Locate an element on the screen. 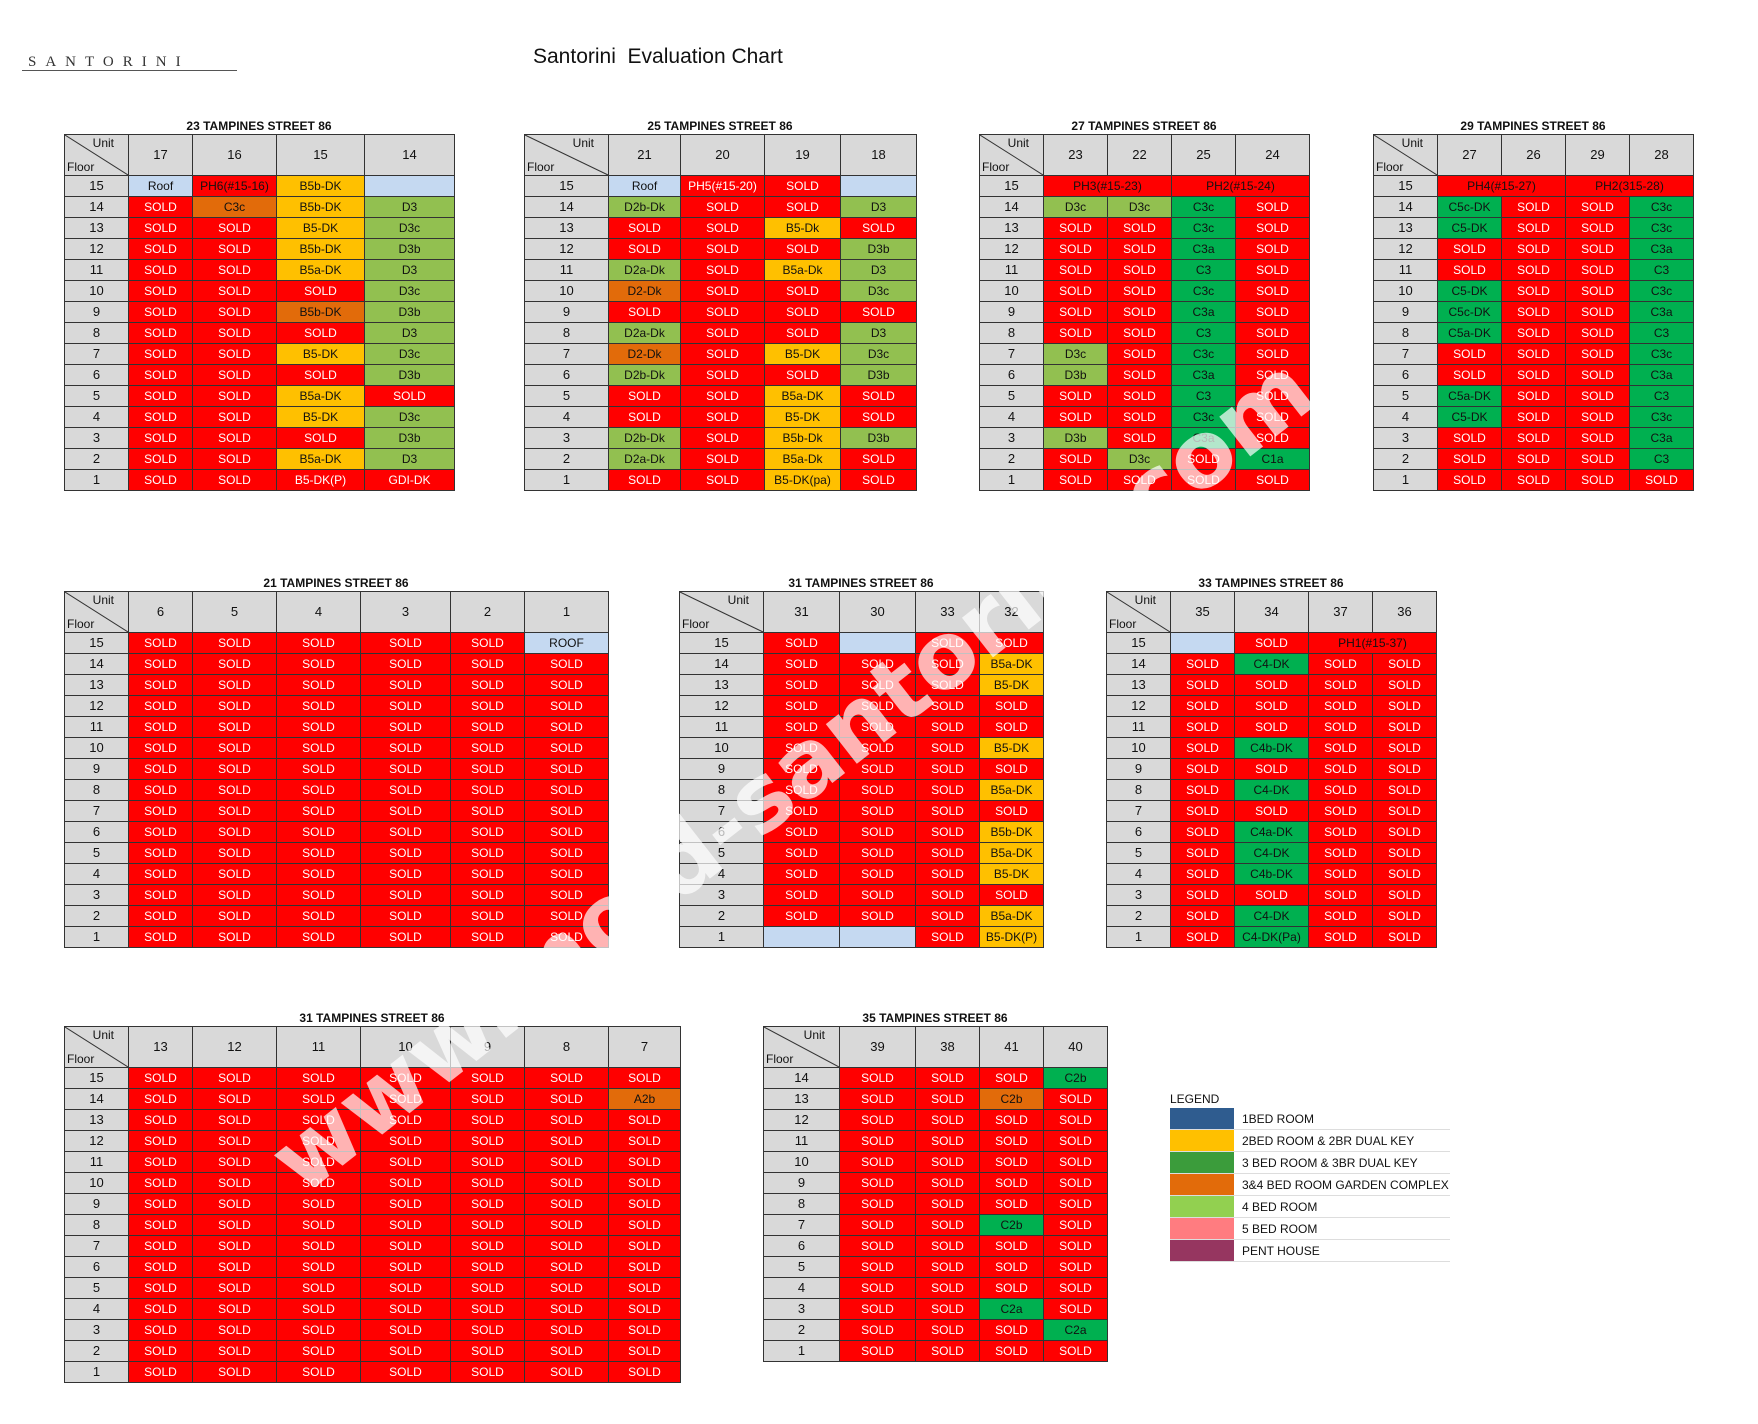  floor-row: 8 SOLD SOLD SOLD SOLD SOLD SOLD is located at coordinates (336, 790).